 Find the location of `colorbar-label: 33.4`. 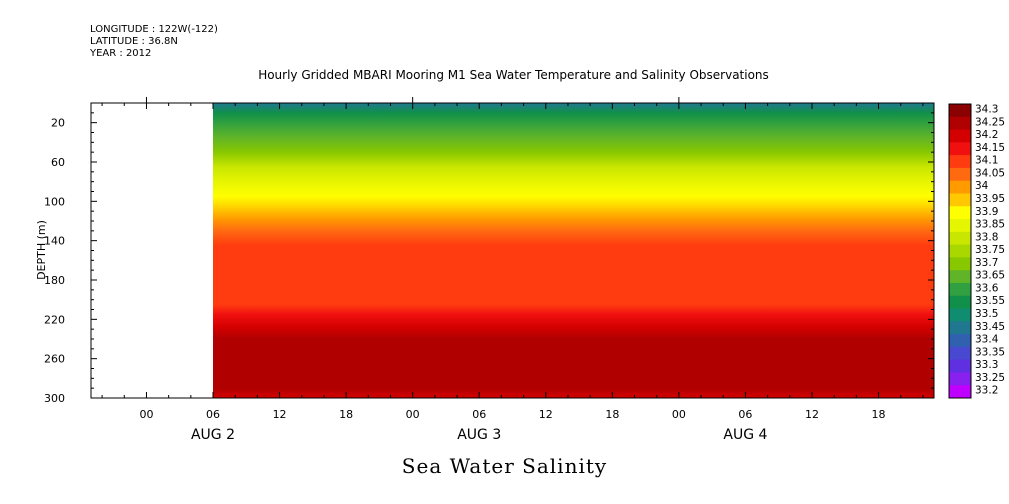

colorbar-label: 33.4 is located at coordinates (987, 340).